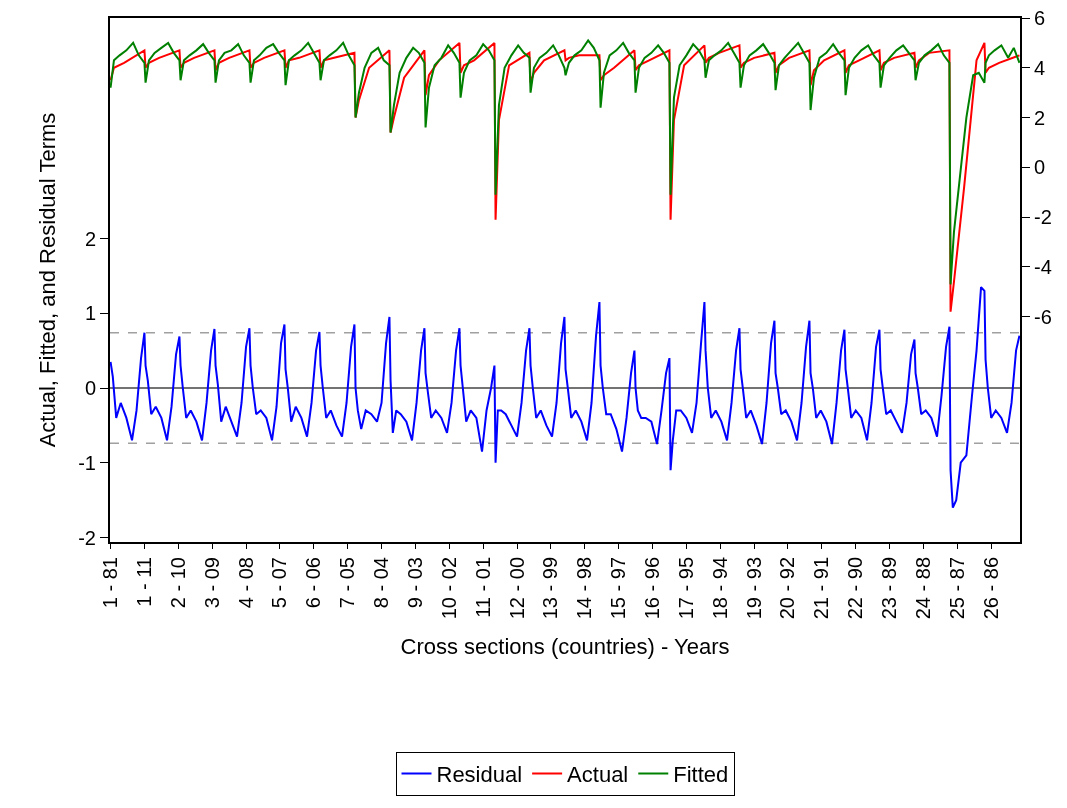 The height and width of the screenshot is (808, 1067). I want to click on x-tick-label: 25 - 87, so click(956, 588).